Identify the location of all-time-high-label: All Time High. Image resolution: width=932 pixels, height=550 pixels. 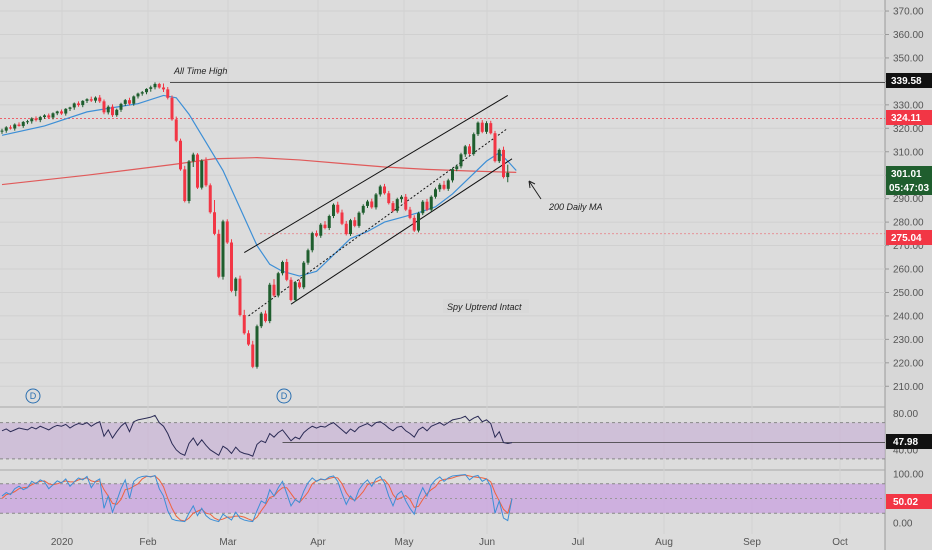
(200, 71).